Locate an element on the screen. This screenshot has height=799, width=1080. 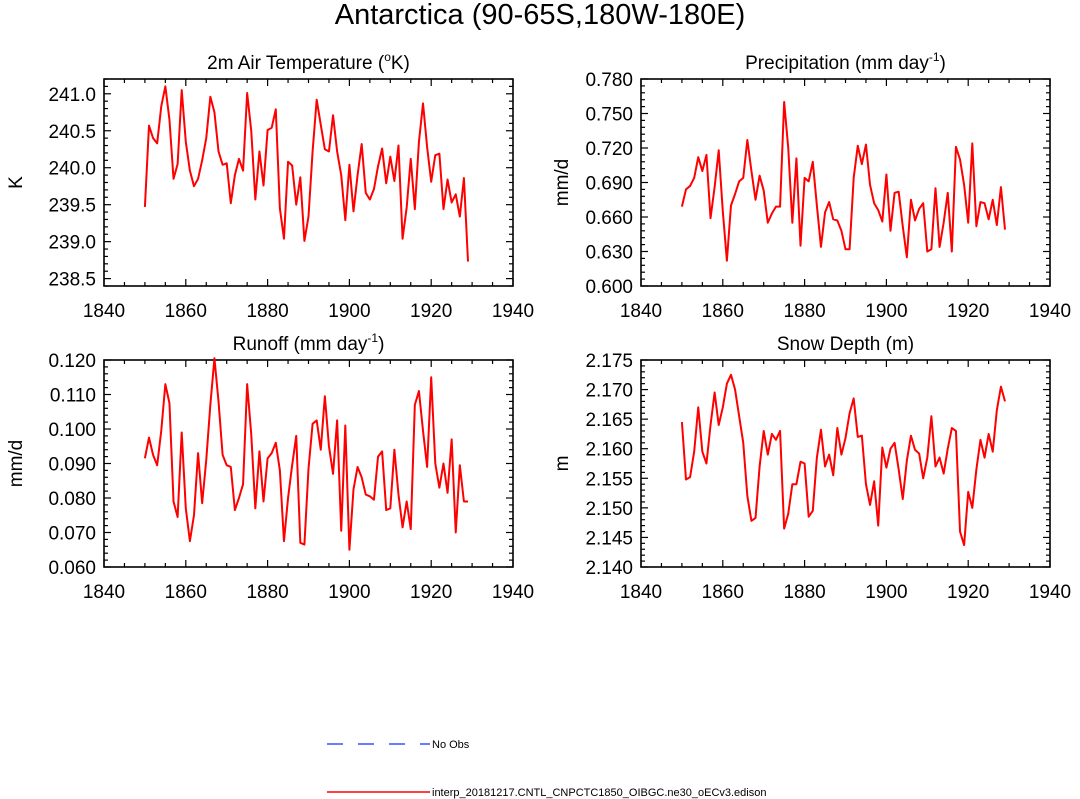
y-tick-label: 0.750 is located at coordinates (609, 115).